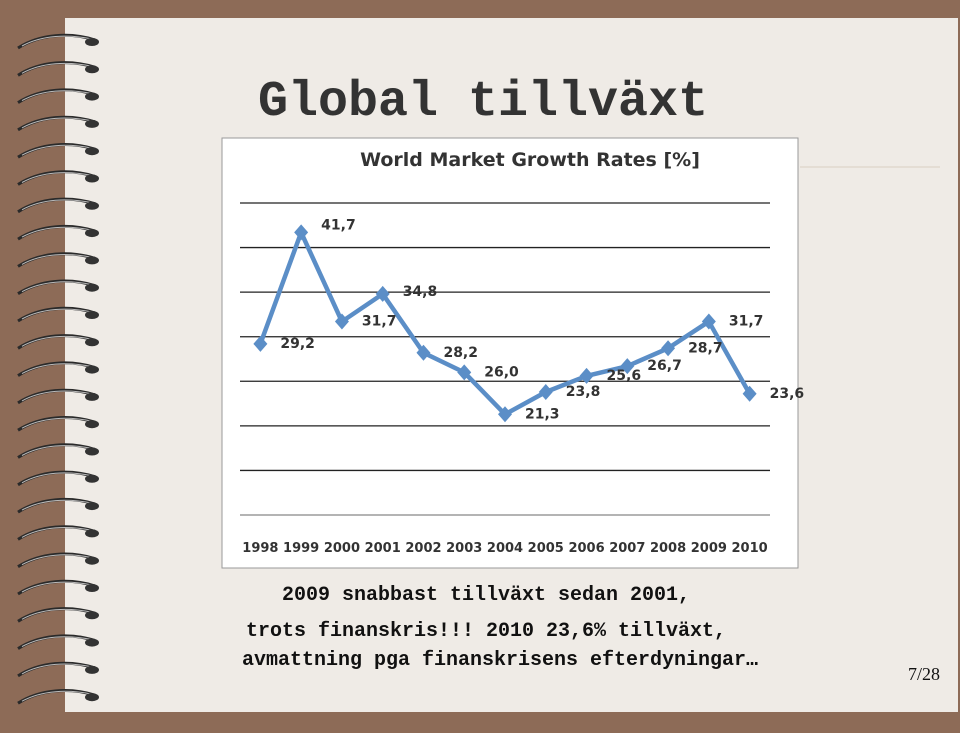 The width and height of the screenshot is (960, 733). What do you see at coordinates (486, 595) in the screenshot?
I see `caption-line: 2009 snabbast tillväxt sedan 2001,` at bounding box center [486, 595].